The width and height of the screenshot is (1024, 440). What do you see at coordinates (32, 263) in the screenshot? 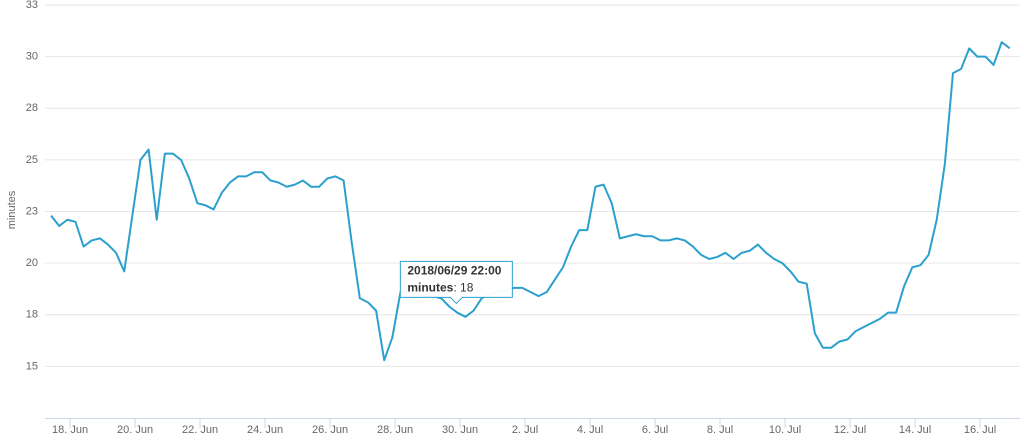
I see `y-tick-label: 20` at bounding box center [32, 263].